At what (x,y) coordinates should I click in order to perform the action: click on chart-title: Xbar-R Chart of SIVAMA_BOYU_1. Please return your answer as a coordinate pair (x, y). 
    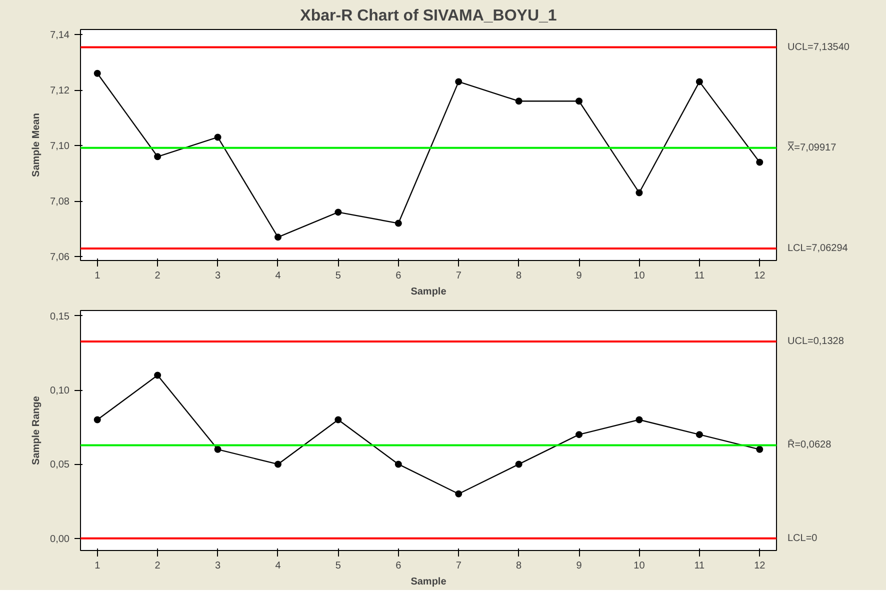
    Looking at the image, I should click on (428, 16).